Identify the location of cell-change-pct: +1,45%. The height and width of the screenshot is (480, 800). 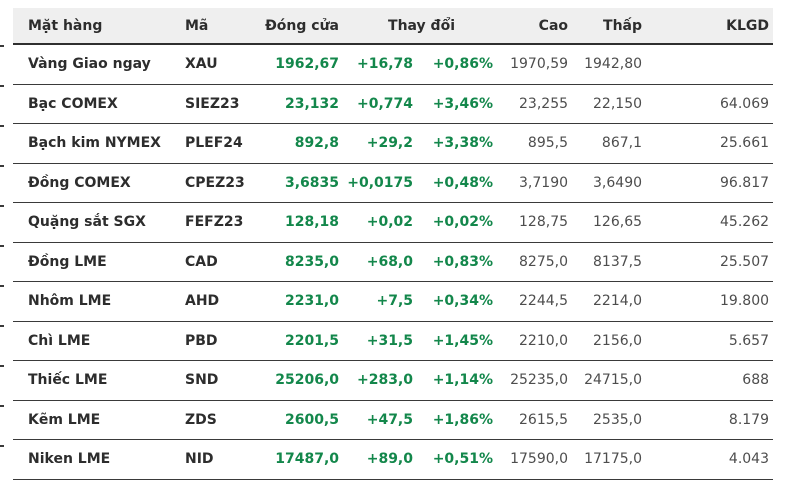
(458, 341).